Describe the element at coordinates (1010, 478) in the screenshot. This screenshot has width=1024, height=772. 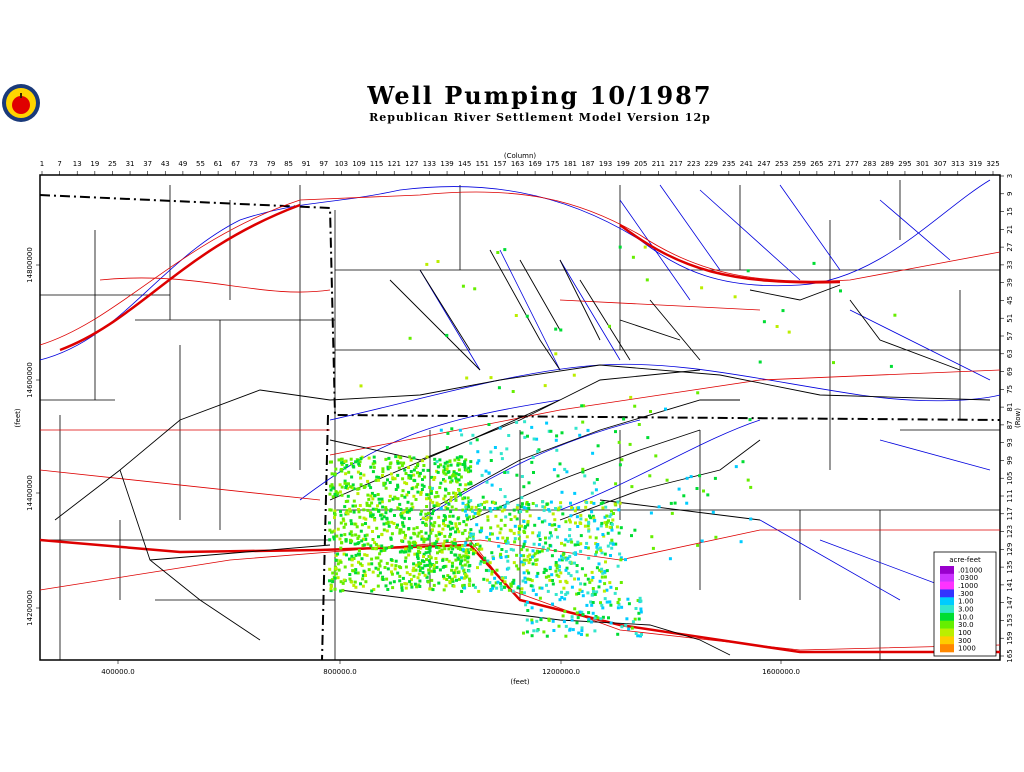
I see `row-tick-label: 105` at that location.